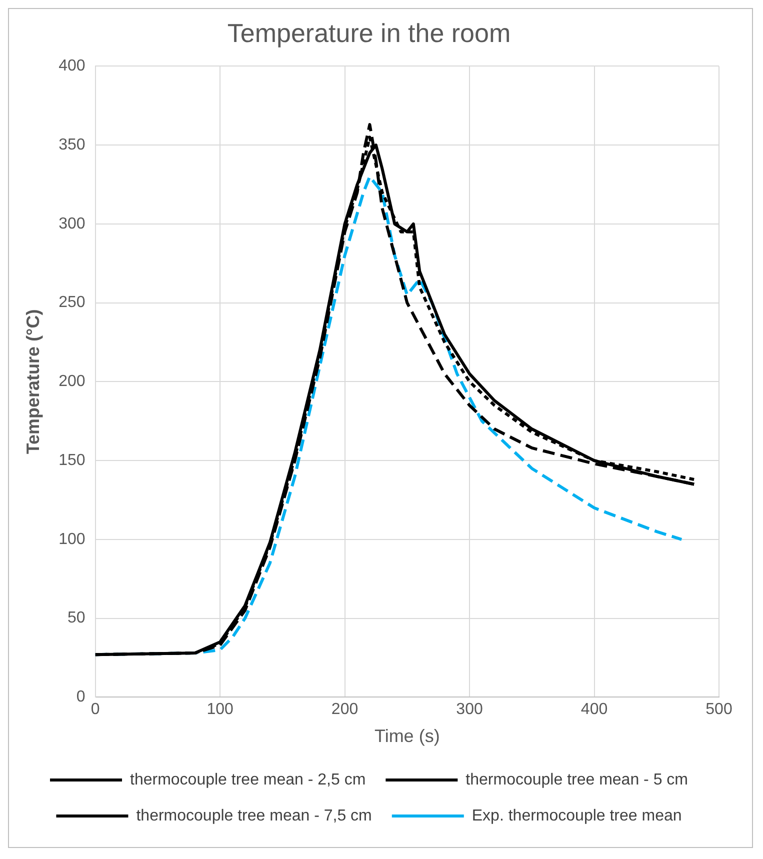 The image size is (763, 859). Describe the element at coordinates (254, 815) in the screenshot. I see `legend-label: thermocouple tree mean - 7,5 cm` at that location.